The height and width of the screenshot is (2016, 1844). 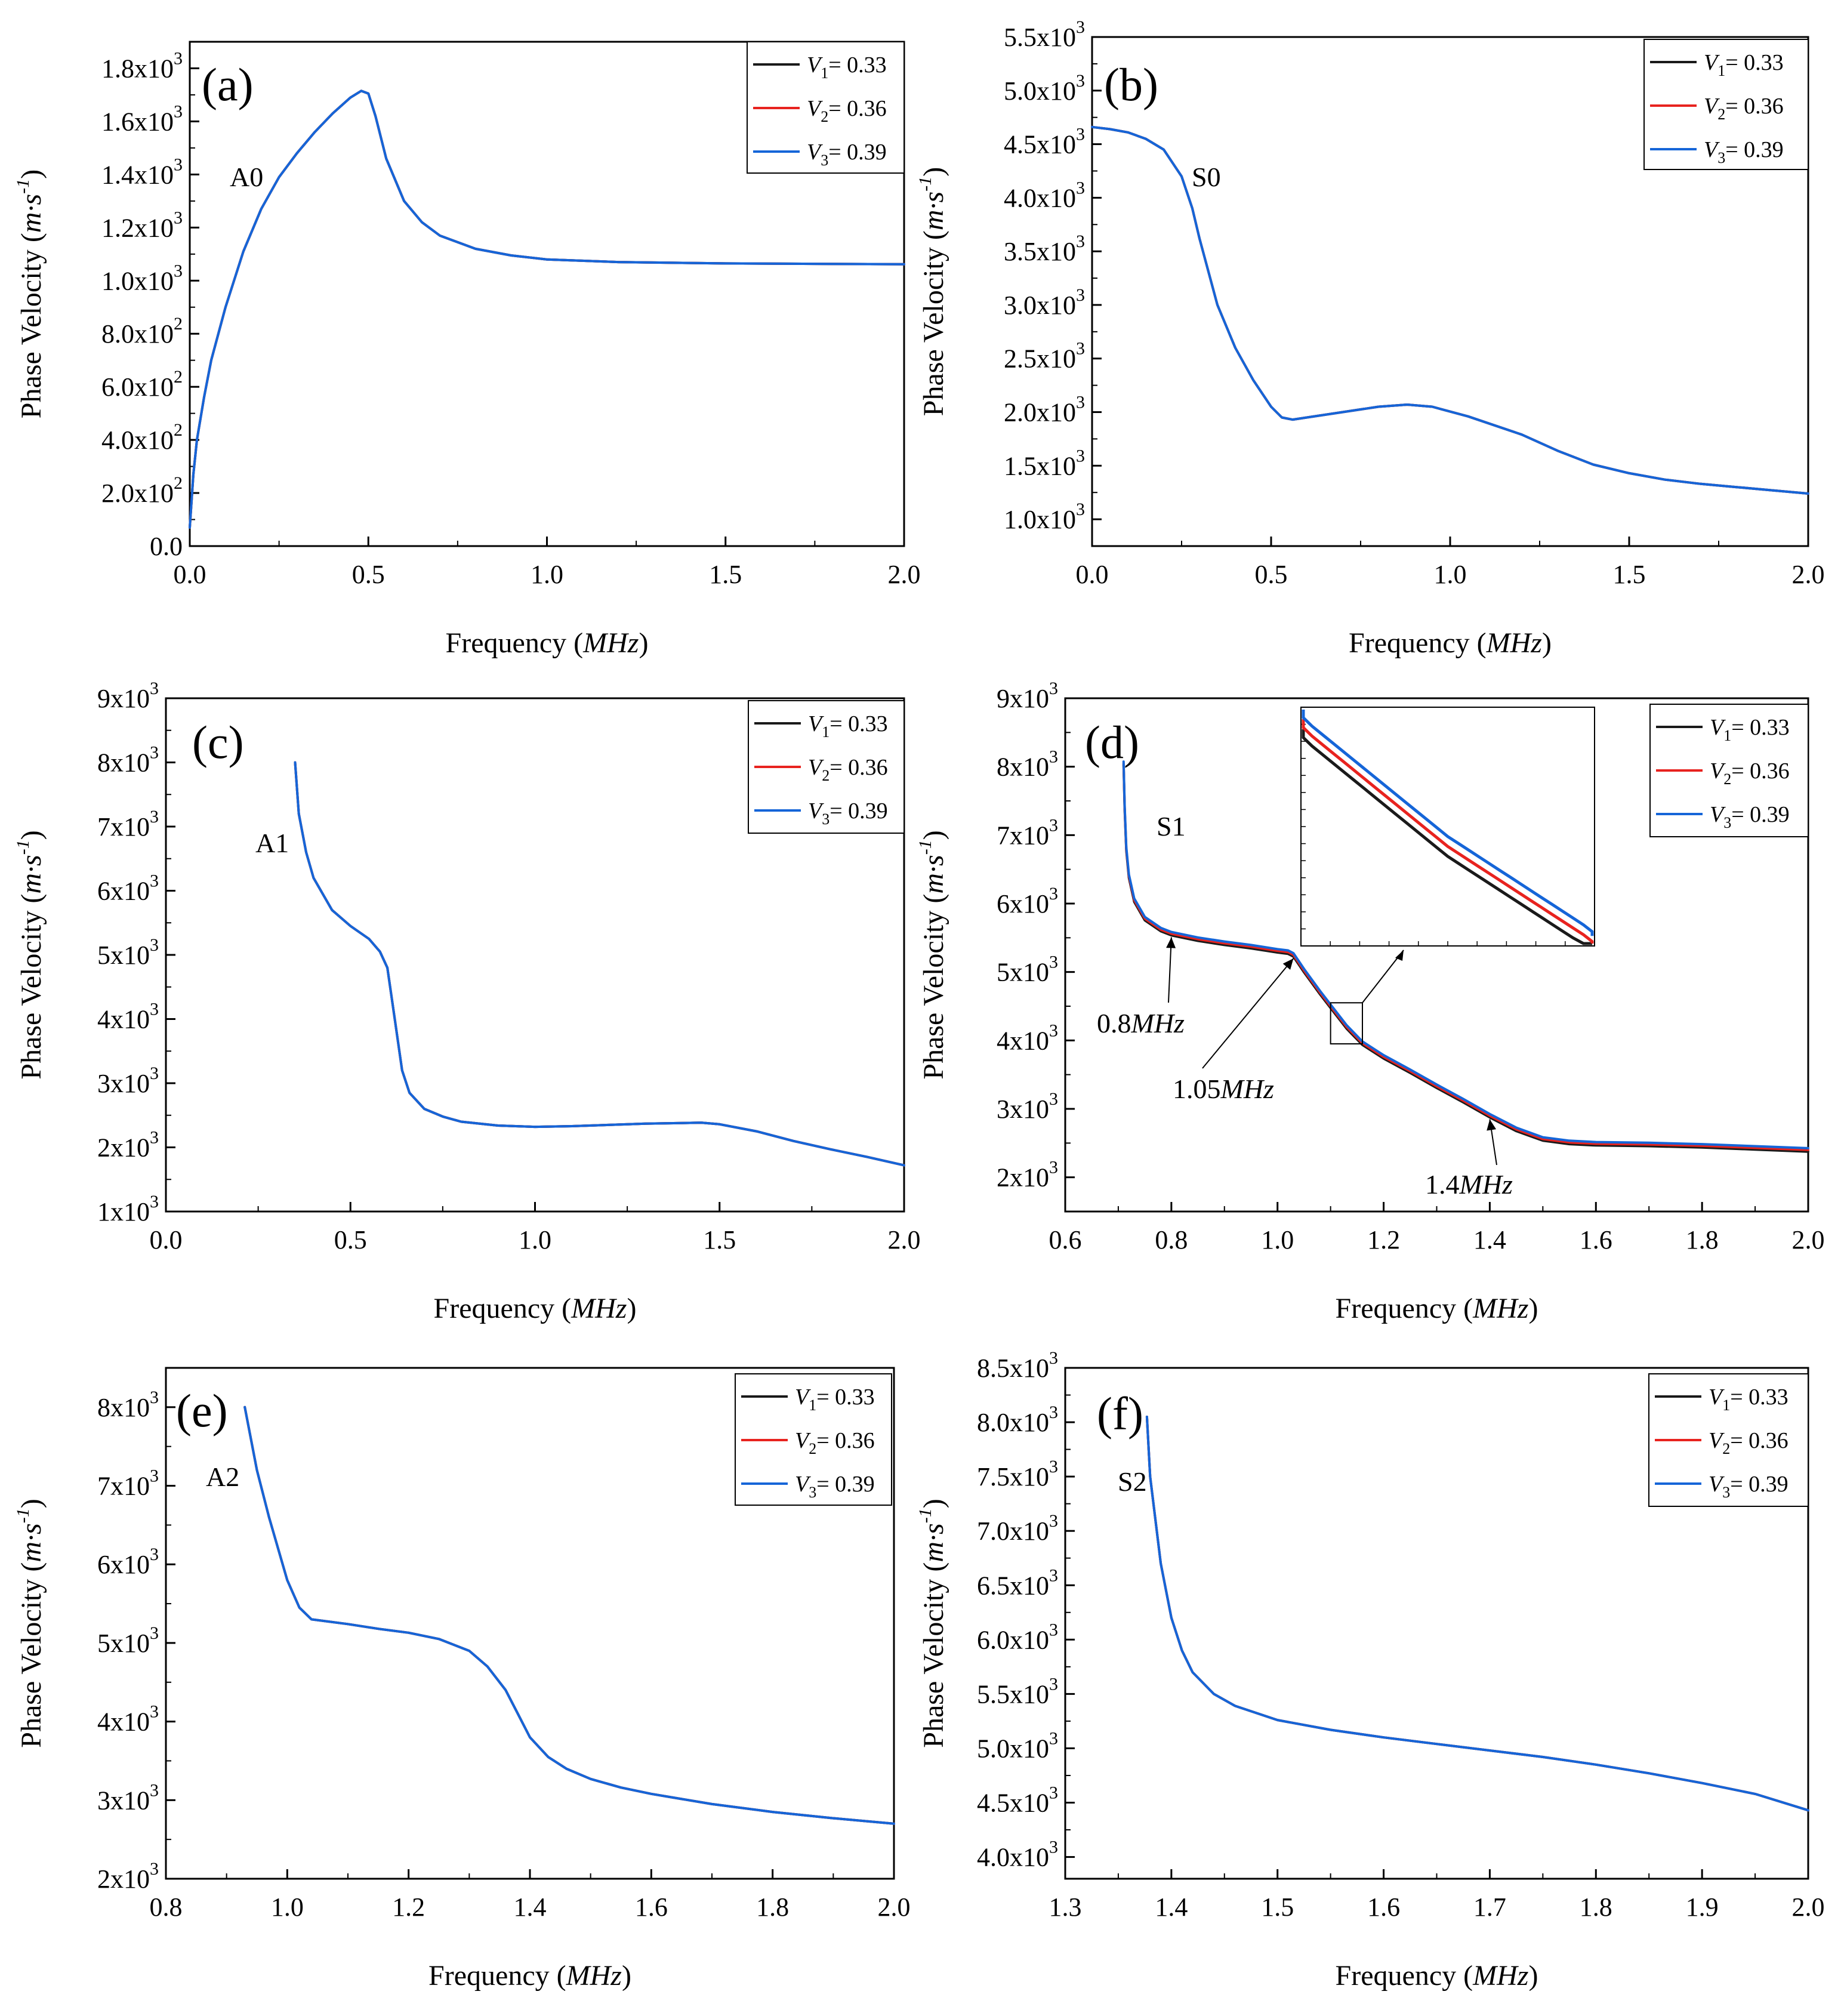 What do you see at coordinates (1170, 970) in the screenshot?
I see `annotation-arrow` at bounding box center [1170, 970].